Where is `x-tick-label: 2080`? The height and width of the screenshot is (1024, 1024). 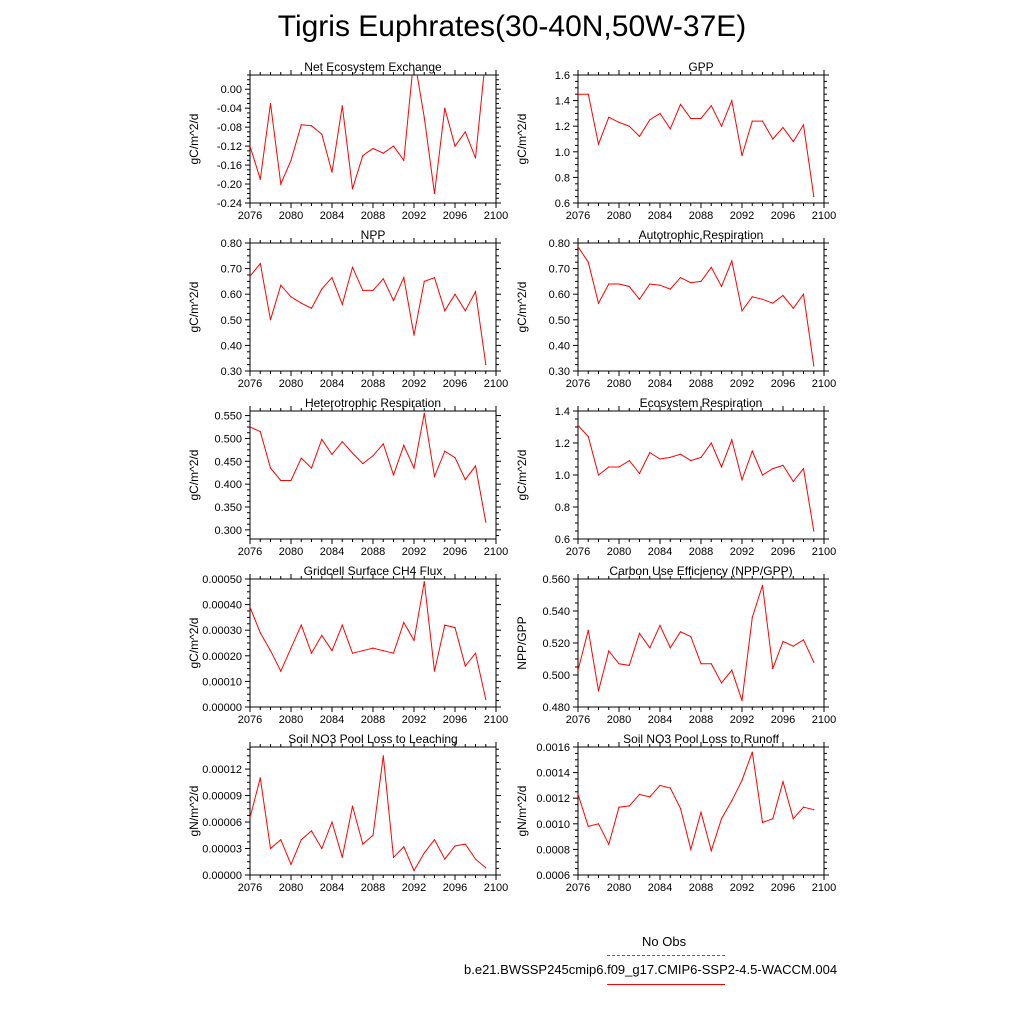 x-tick-label: 2080 is located at coordinates (619, 216).